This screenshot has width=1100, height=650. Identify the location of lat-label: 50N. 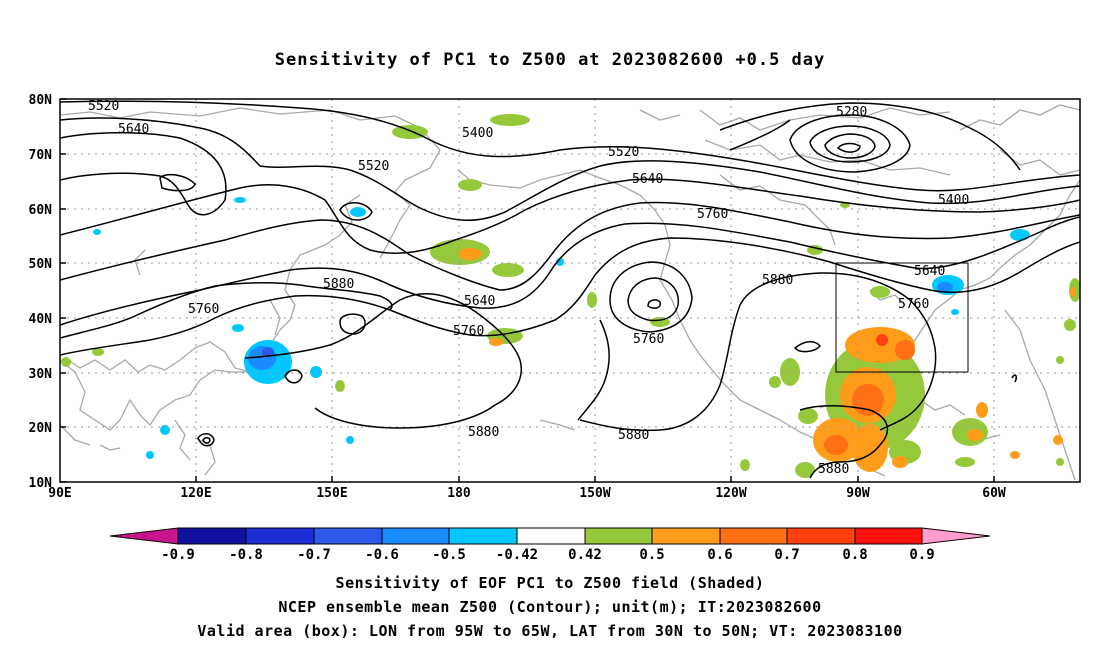
(41, 264).